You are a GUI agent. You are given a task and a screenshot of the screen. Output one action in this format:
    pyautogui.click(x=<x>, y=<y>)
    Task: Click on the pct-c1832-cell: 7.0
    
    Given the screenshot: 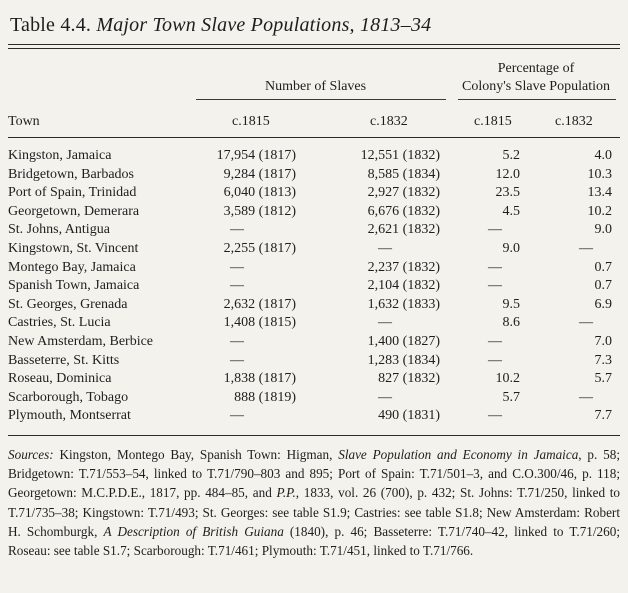 What is the action you would take?
    pyautogui.click(x=603, y=341)
    